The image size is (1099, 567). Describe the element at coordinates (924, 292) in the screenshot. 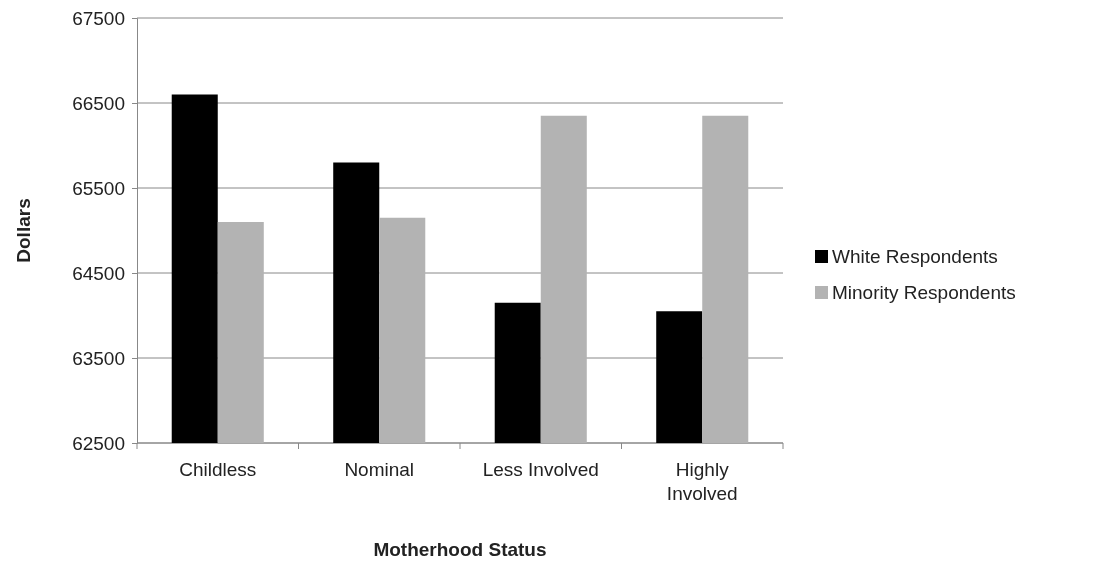

I see `legend-label: Minority Respondents` at that location.